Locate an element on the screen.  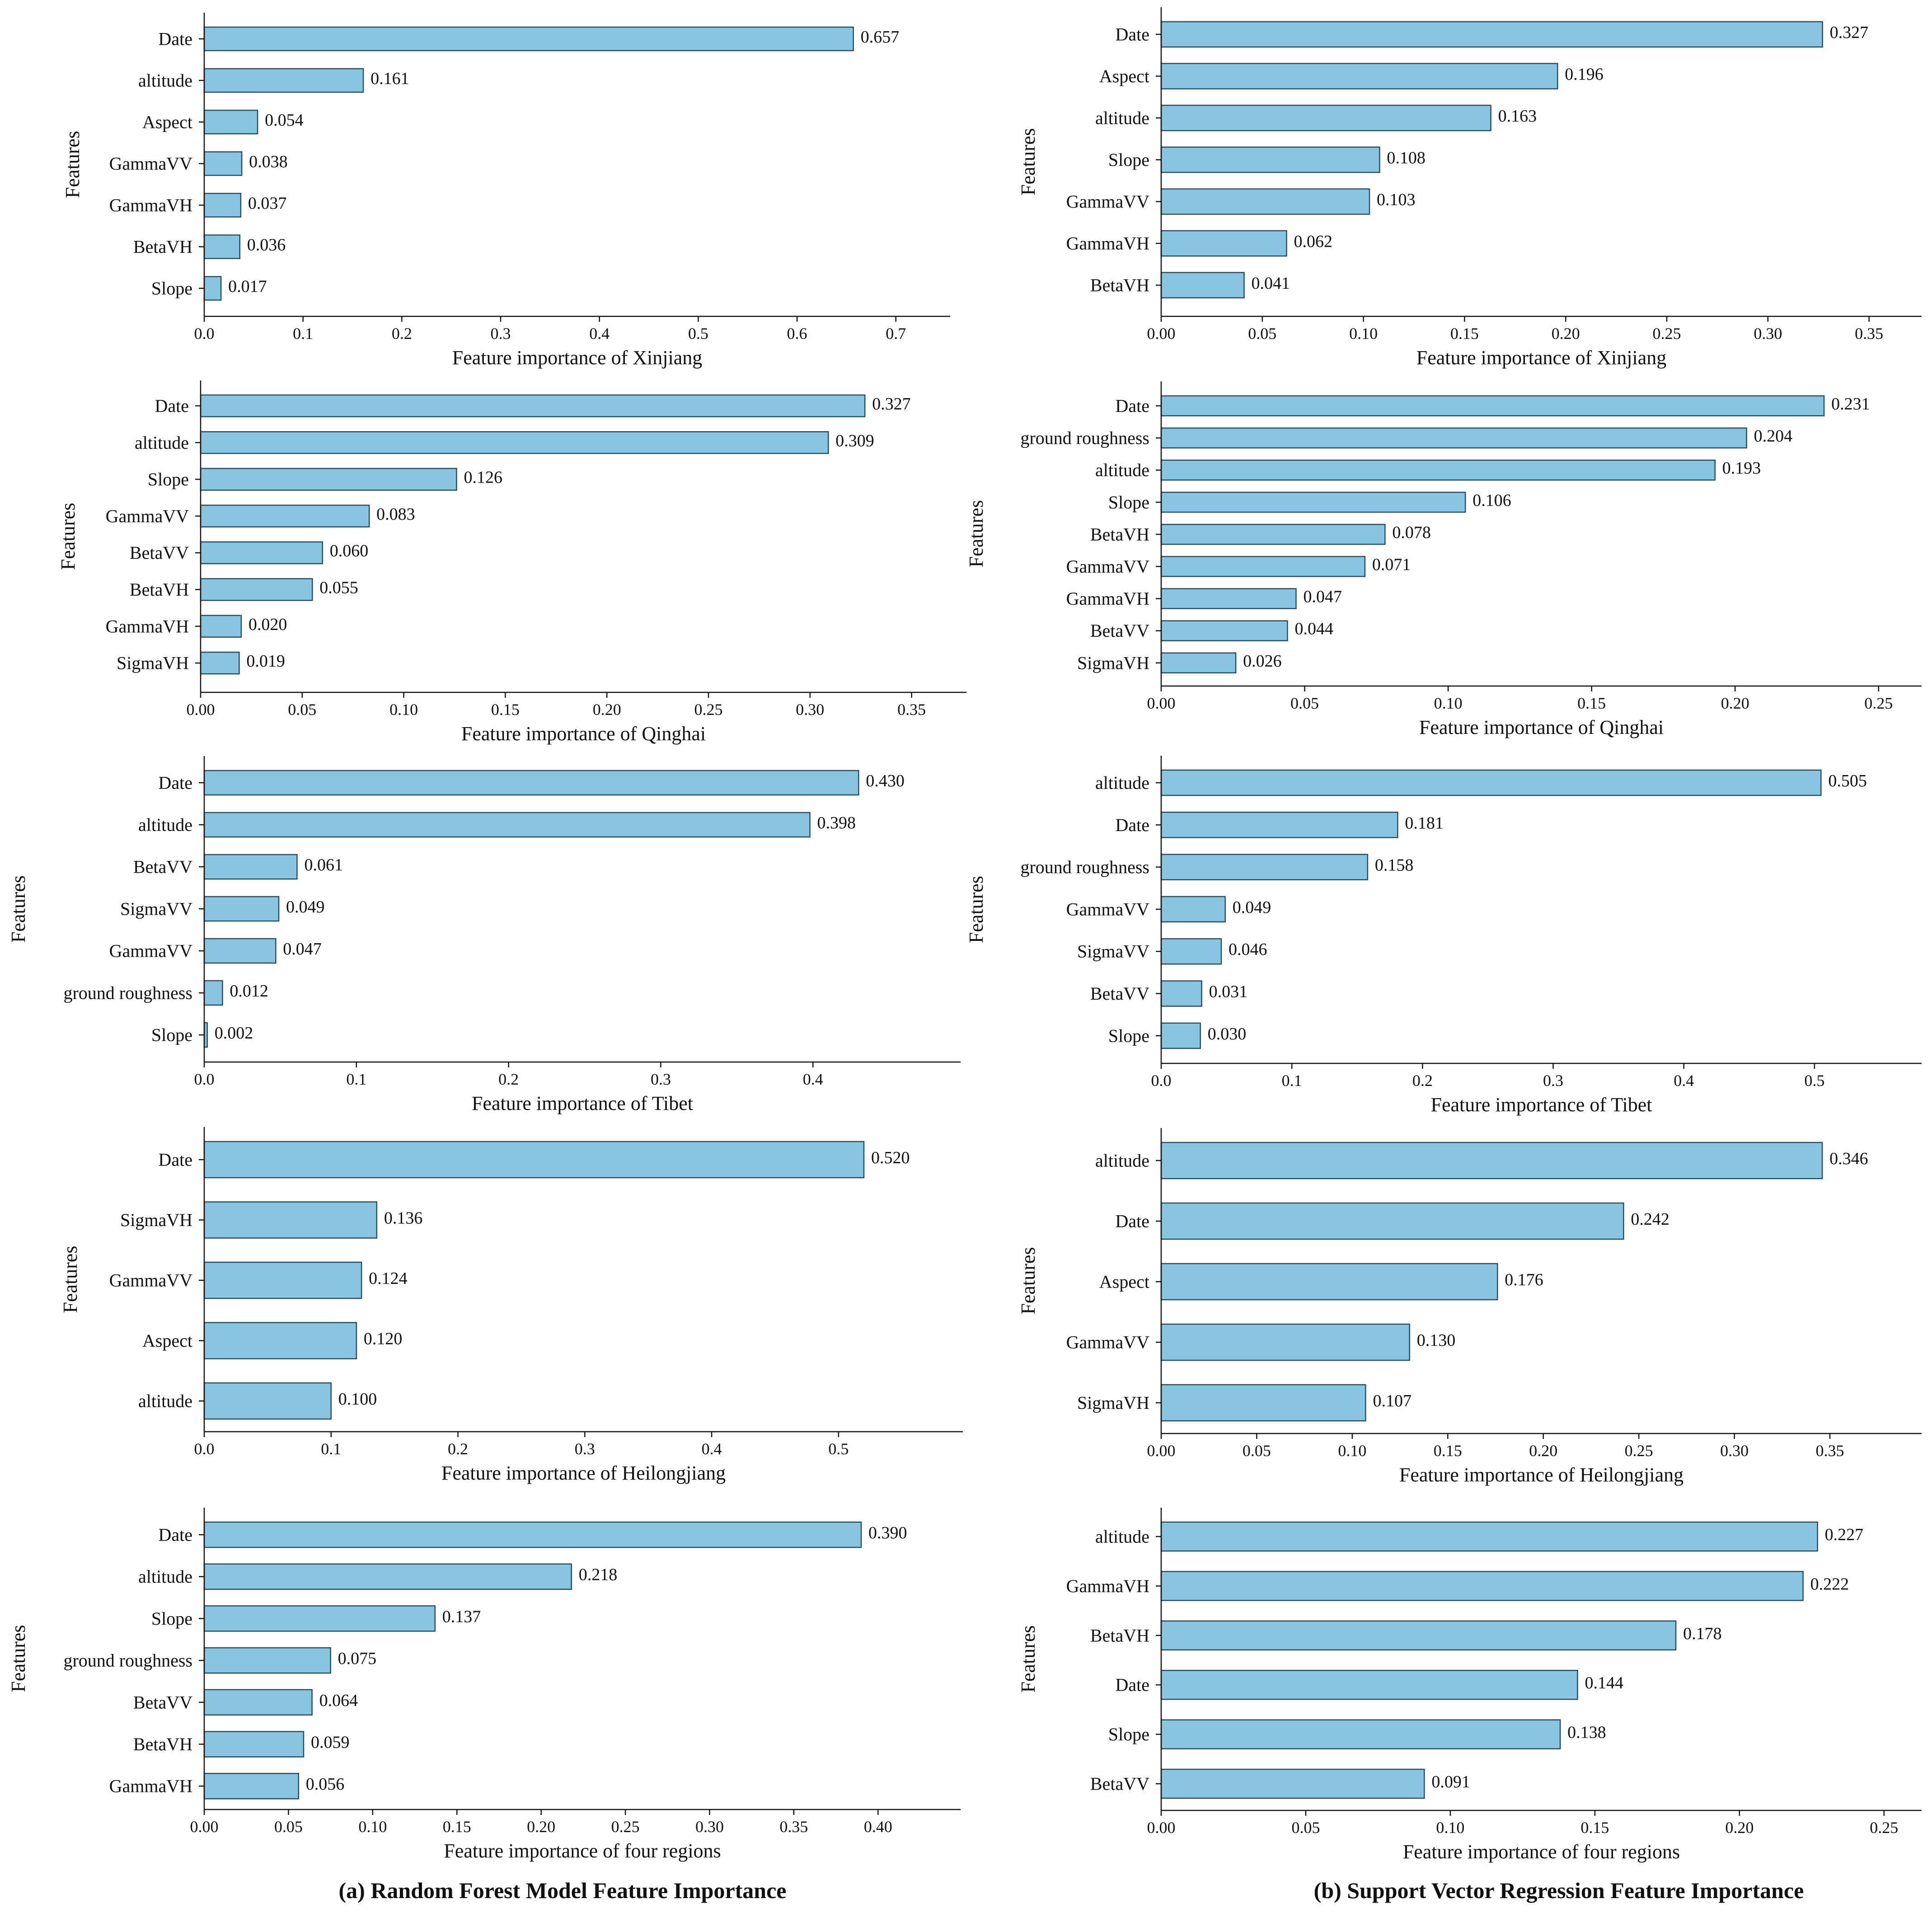
value-label: 0.309 is located at coordinates (854, 440).